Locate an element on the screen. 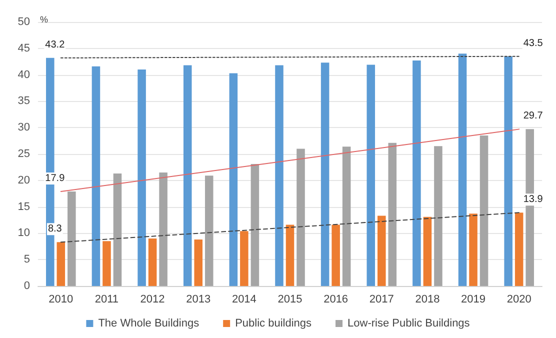 The image size is (556, 338). x-tick-label: 2017 is located at coordinates (381, 300).